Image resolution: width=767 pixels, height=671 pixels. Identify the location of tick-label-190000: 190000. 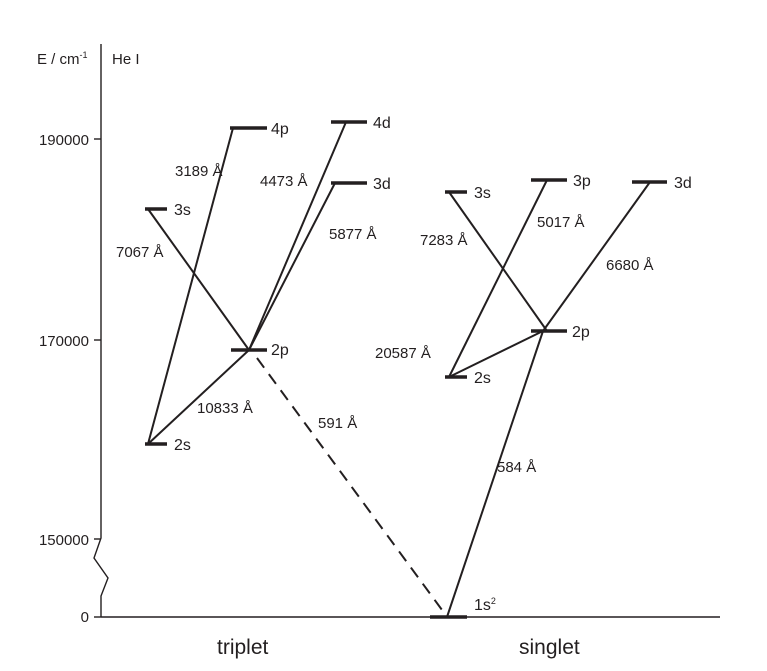
(64, 140).